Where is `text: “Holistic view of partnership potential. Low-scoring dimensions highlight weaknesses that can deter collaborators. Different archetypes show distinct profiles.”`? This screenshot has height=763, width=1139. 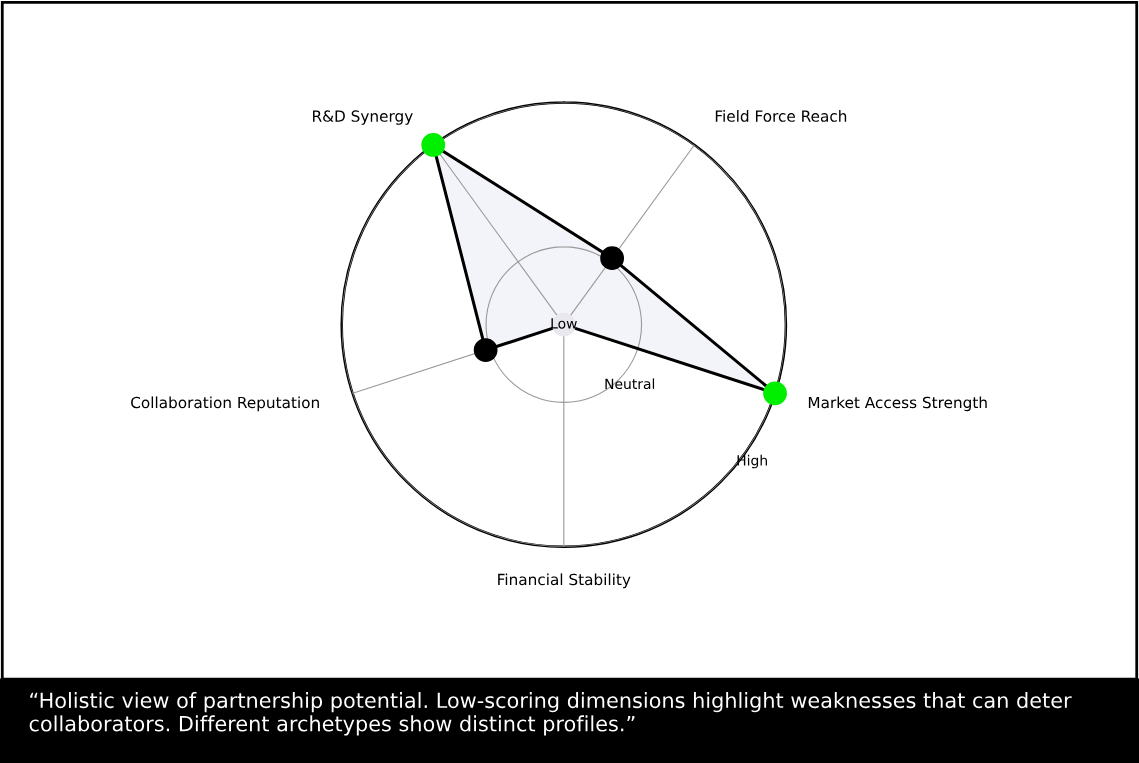 text: “Holistic view of partnership potential. Low-scoring dimensions highlight weaknesses that can deter collaborators. Different archetypes show distinct profiles.” is located at coordinates (550, 714).